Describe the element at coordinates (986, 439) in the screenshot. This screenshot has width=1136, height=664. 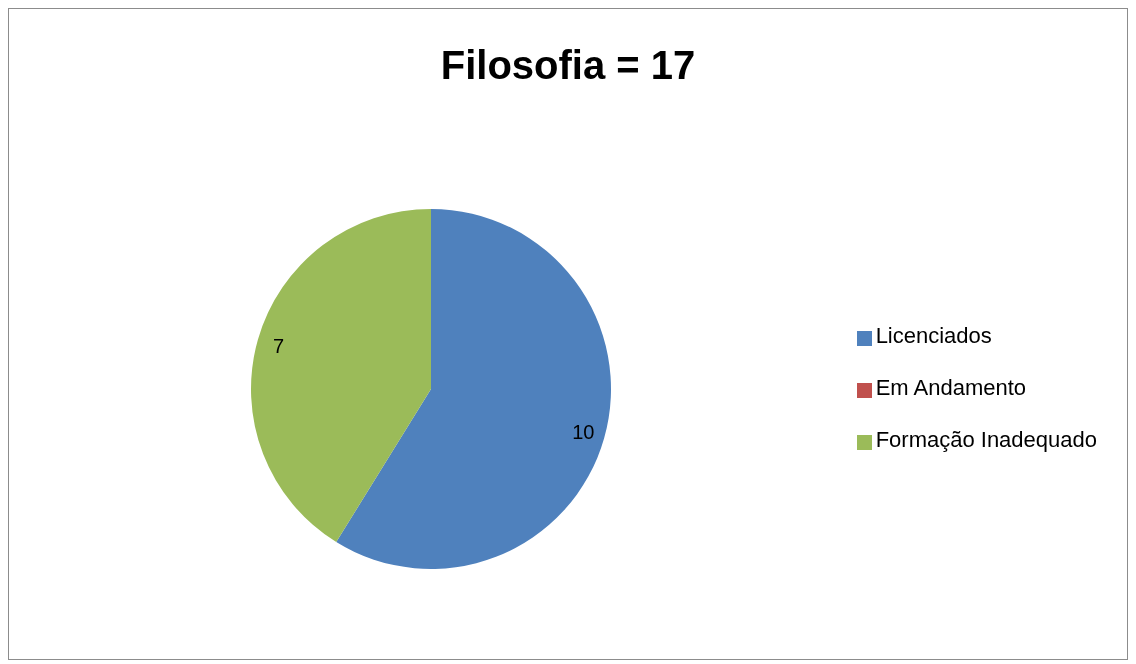
I see `legend-label: Formação Inadequado` at that location.